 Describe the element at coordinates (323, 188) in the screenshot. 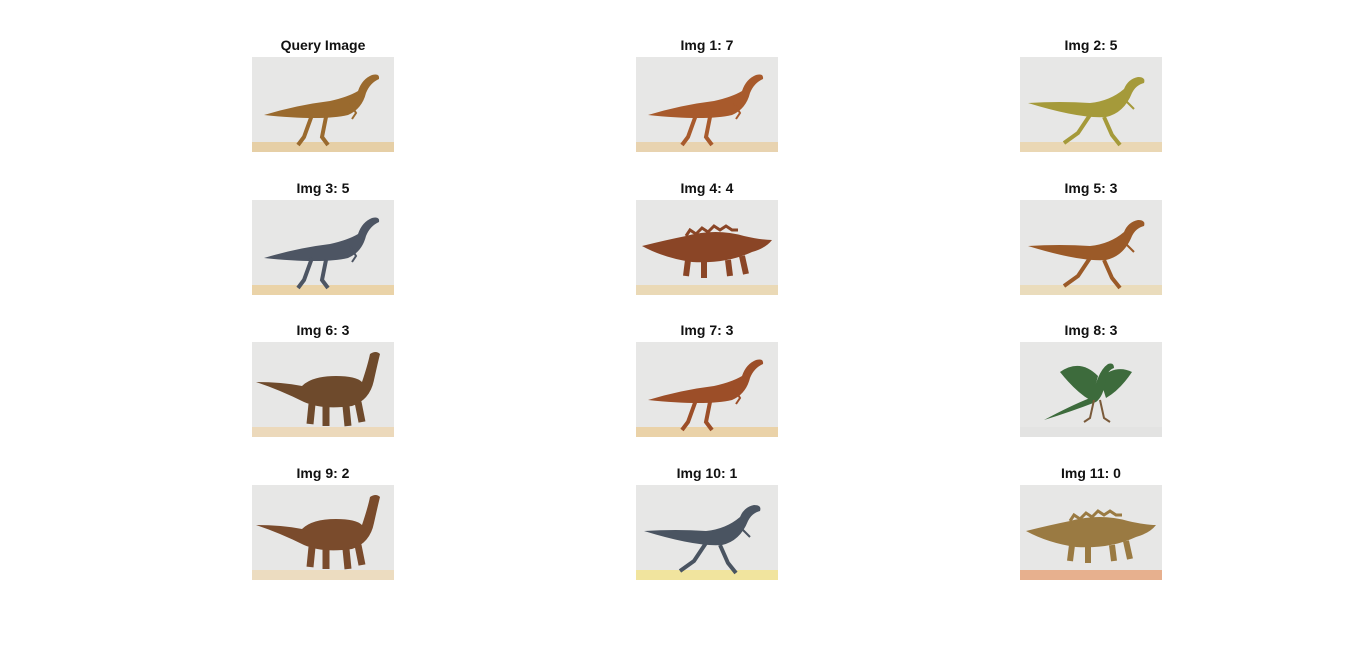

I see `panel-title: Img 3: 5` at that location.